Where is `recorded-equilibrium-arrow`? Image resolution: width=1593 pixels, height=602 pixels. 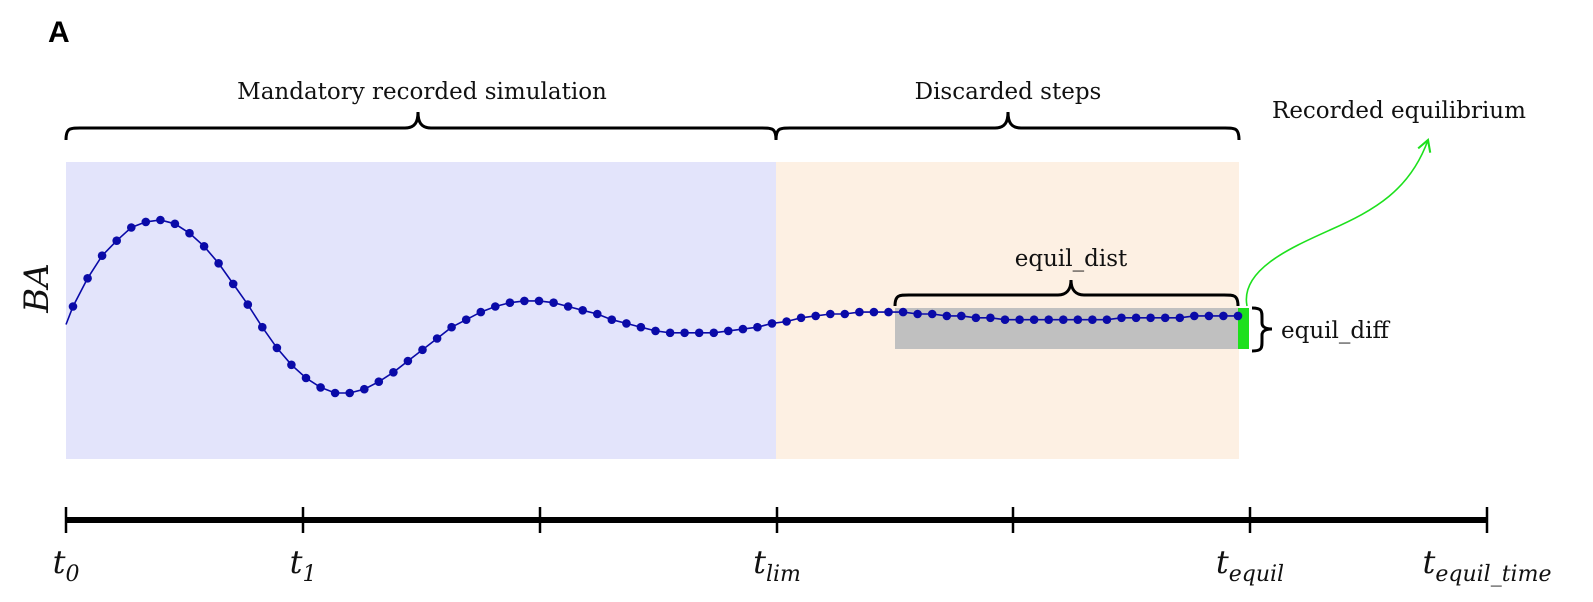
recorded-equilibrium-arrow is located at coordinates (1338, 222).